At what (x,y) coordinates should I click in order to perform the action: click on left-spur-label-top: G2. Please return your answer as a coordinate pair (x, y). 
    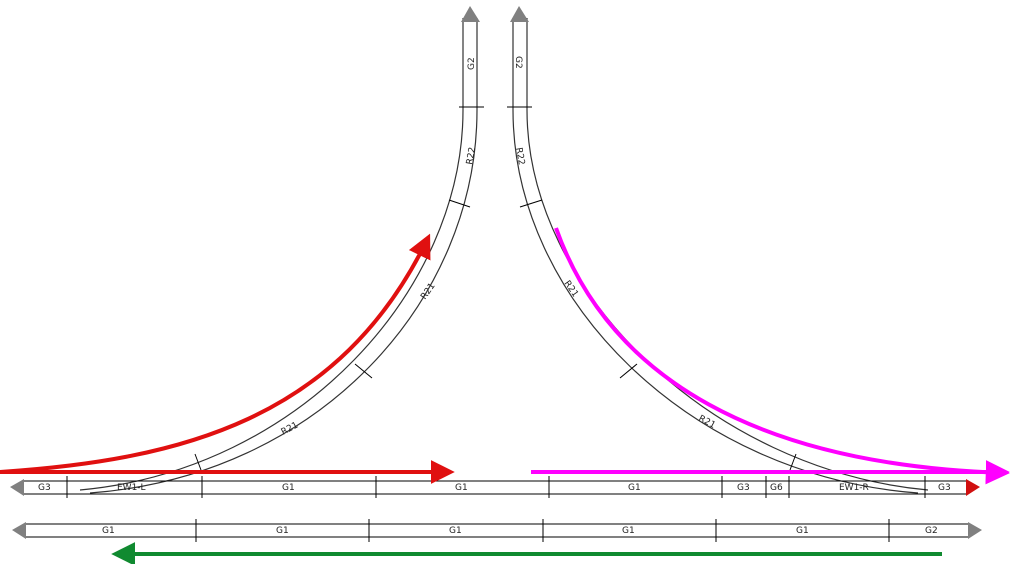
    Looking at the image, I should click on (472, 63).